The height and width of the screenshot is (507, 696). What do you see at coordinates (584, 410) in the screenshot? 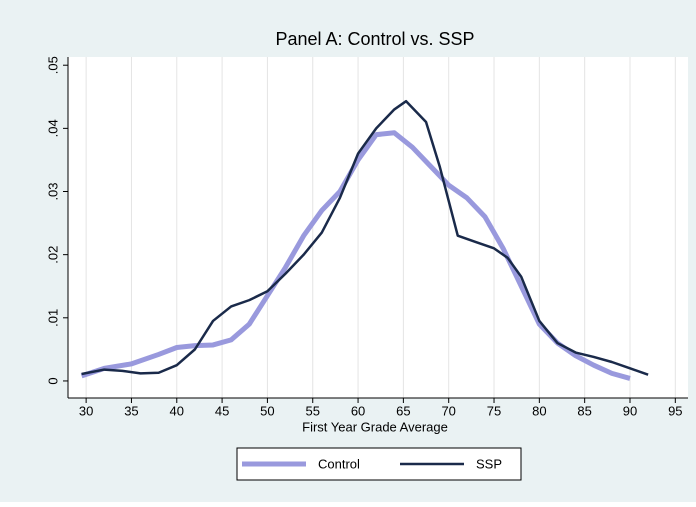
I see `x-tick-label: 85` at bounding box center [584, 410].